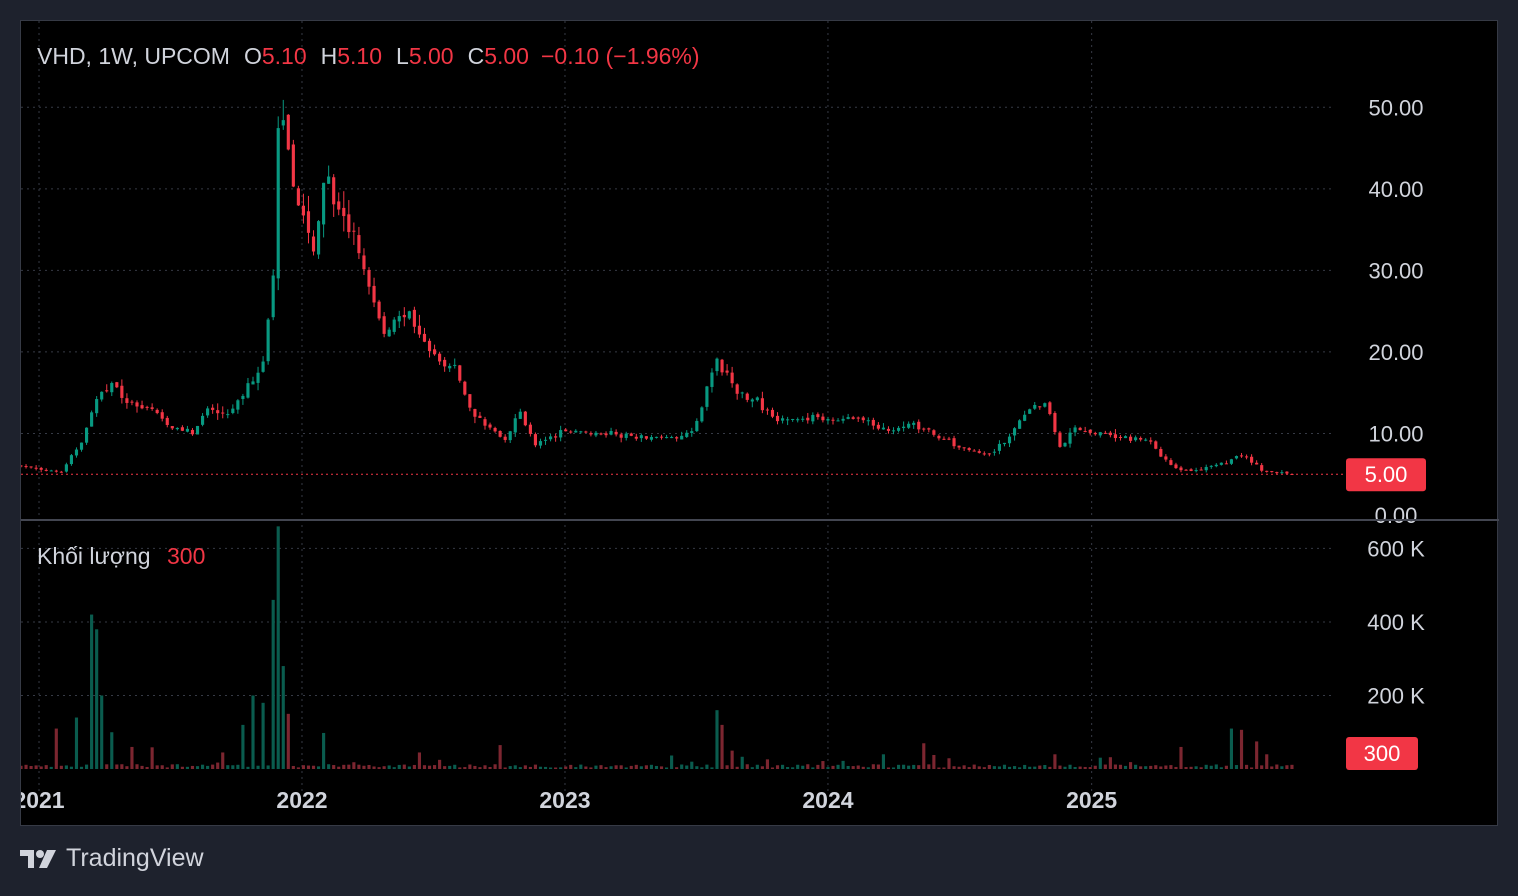 Image resolution: width=1518 pixels, height=896 pixels. Describe the element at coordinates (133, 56) in the screenshot. I see `symbol-label: VHD, 1W, UPCOM` at that location.